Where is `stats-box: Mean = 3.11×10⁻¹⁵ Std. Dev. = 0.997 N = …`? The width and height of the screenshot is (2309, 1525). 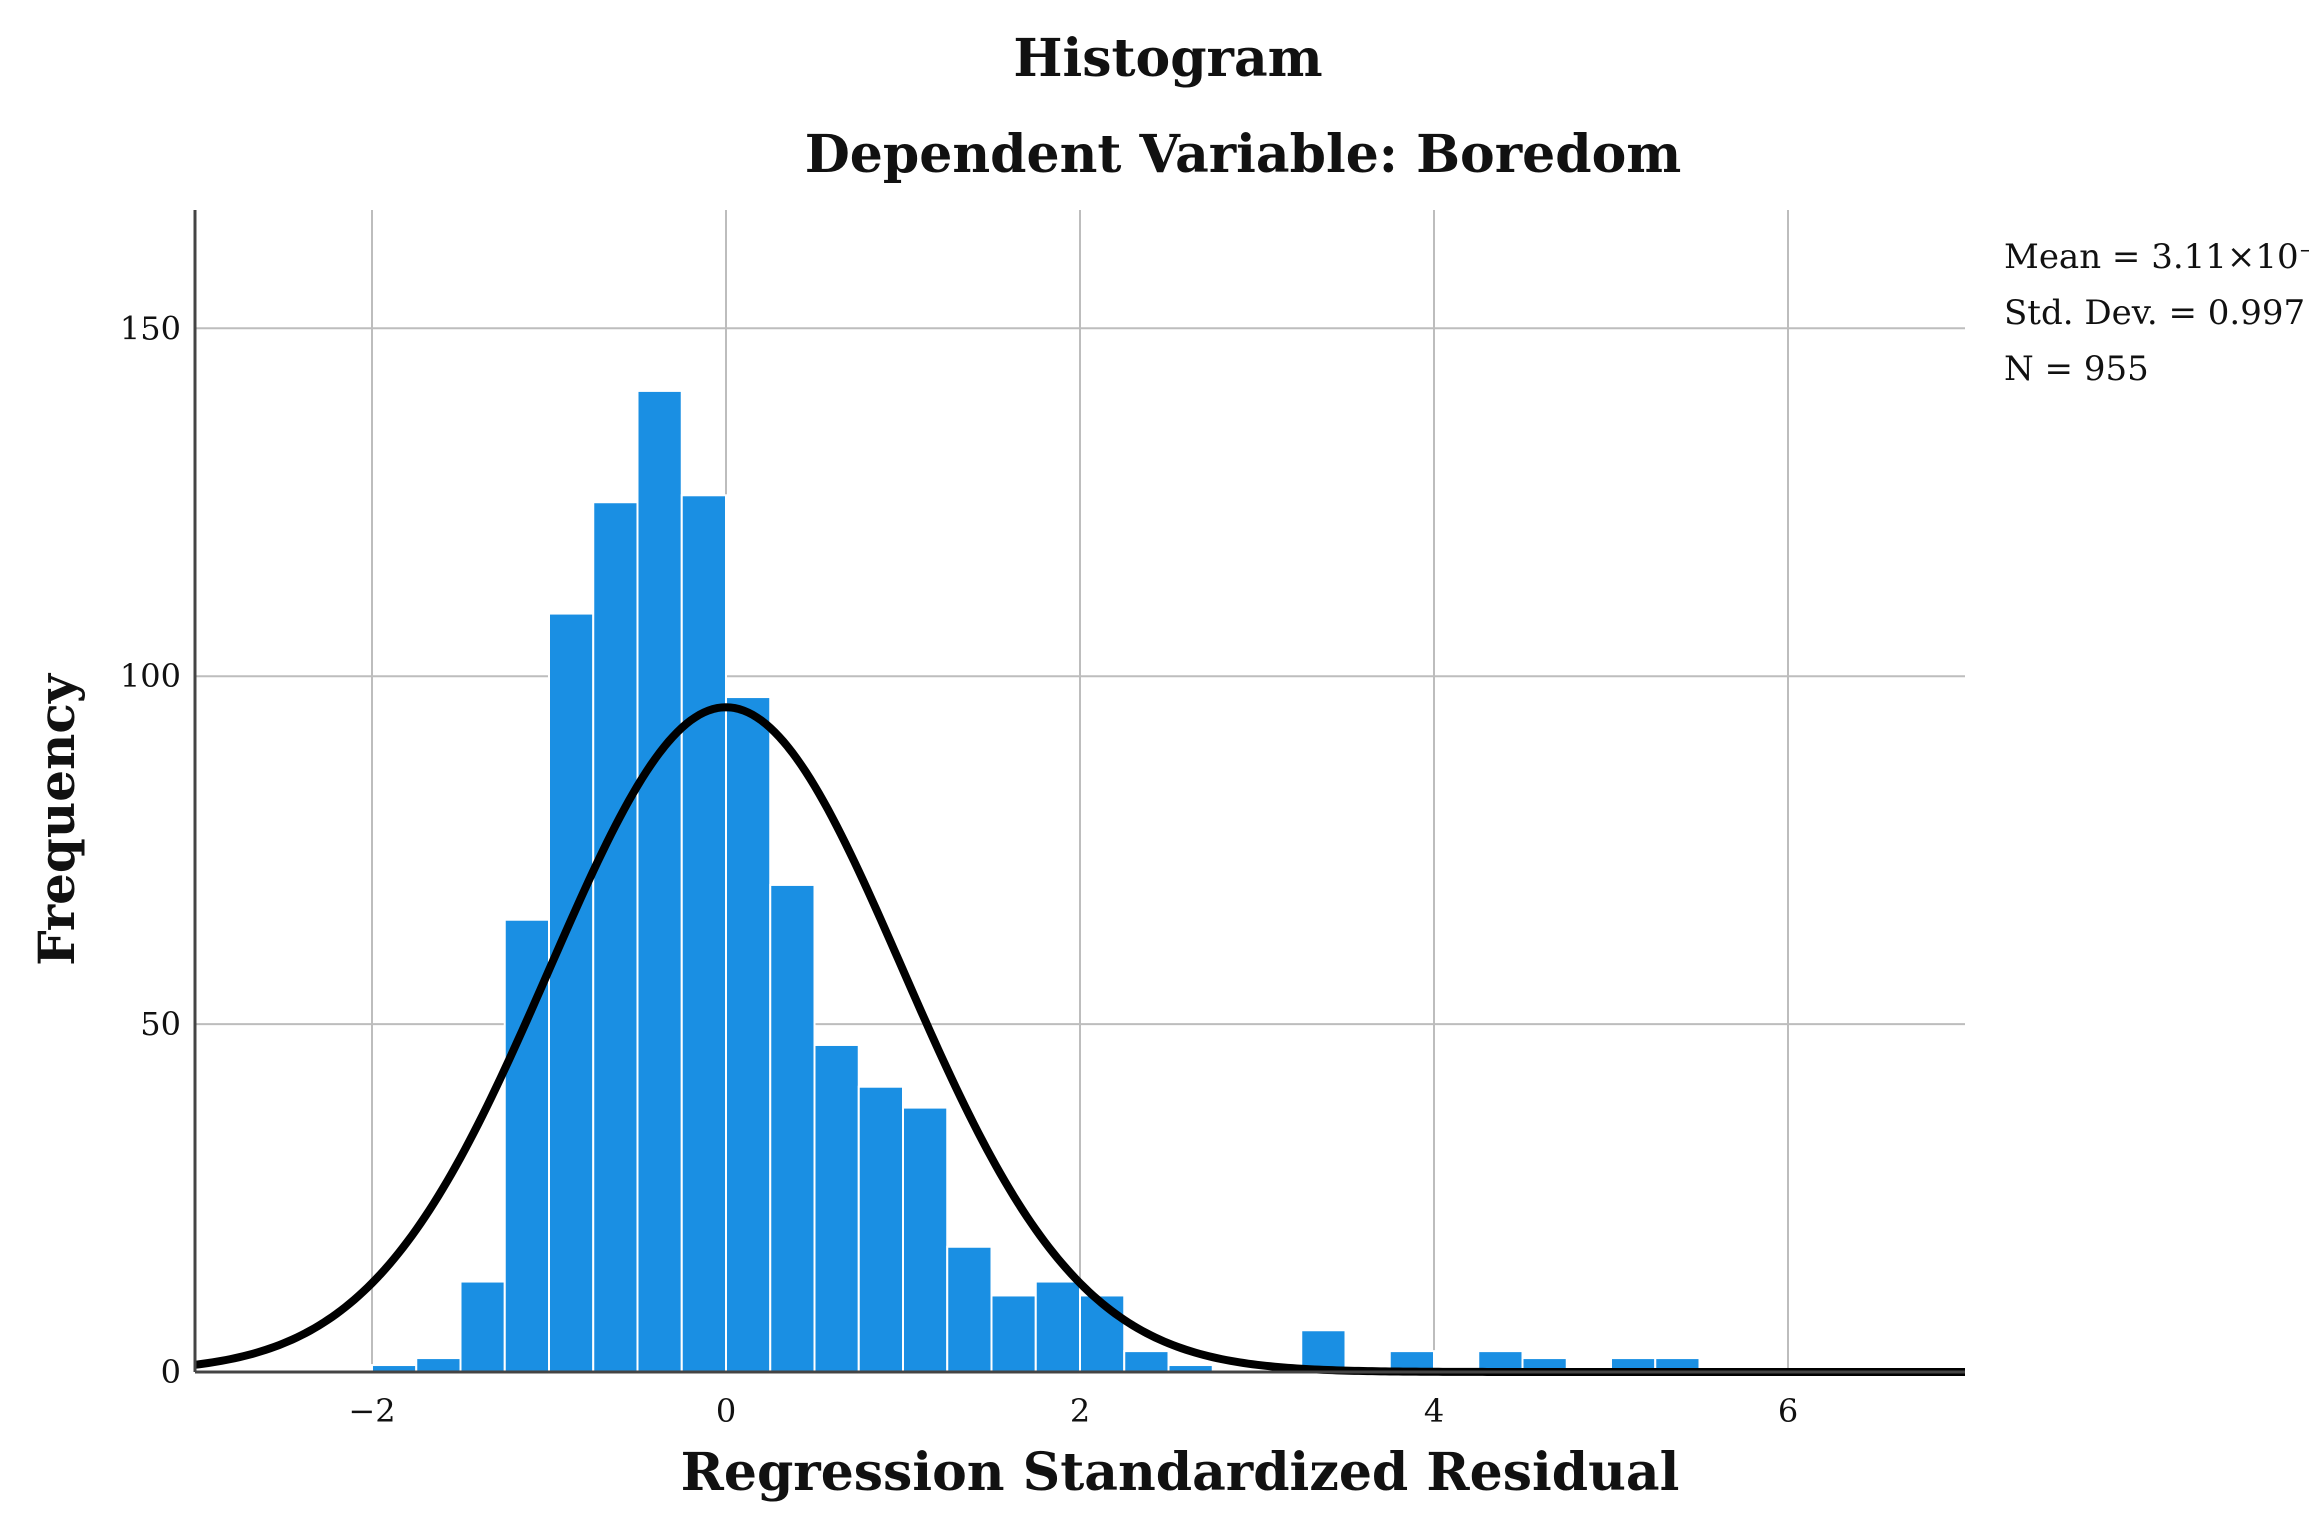 stats-box: Mean = 3.11×10⁻¹⁵ Std. Dev. = 0.997 N = … is located at coordinates (2156, 313).